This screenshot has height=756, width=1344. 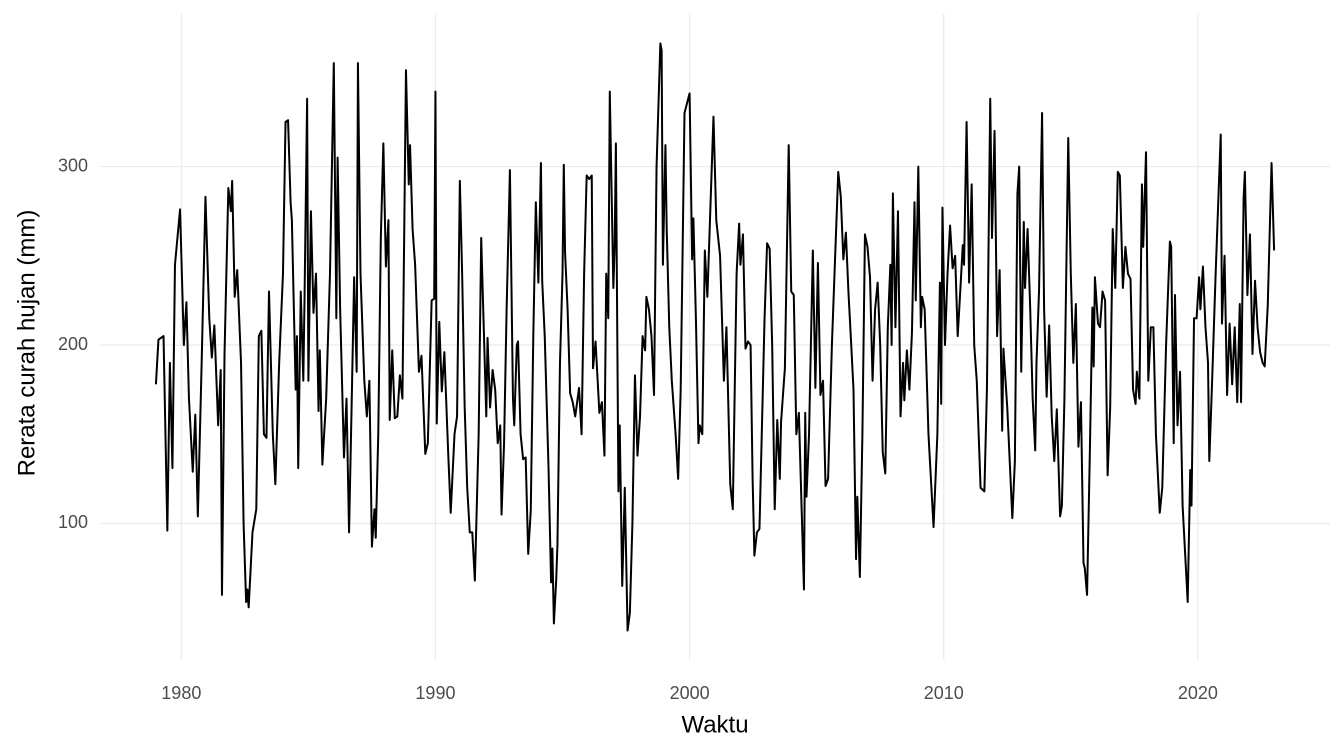 I want to click on y-tick-label: 300, so click(x=73, y=165).